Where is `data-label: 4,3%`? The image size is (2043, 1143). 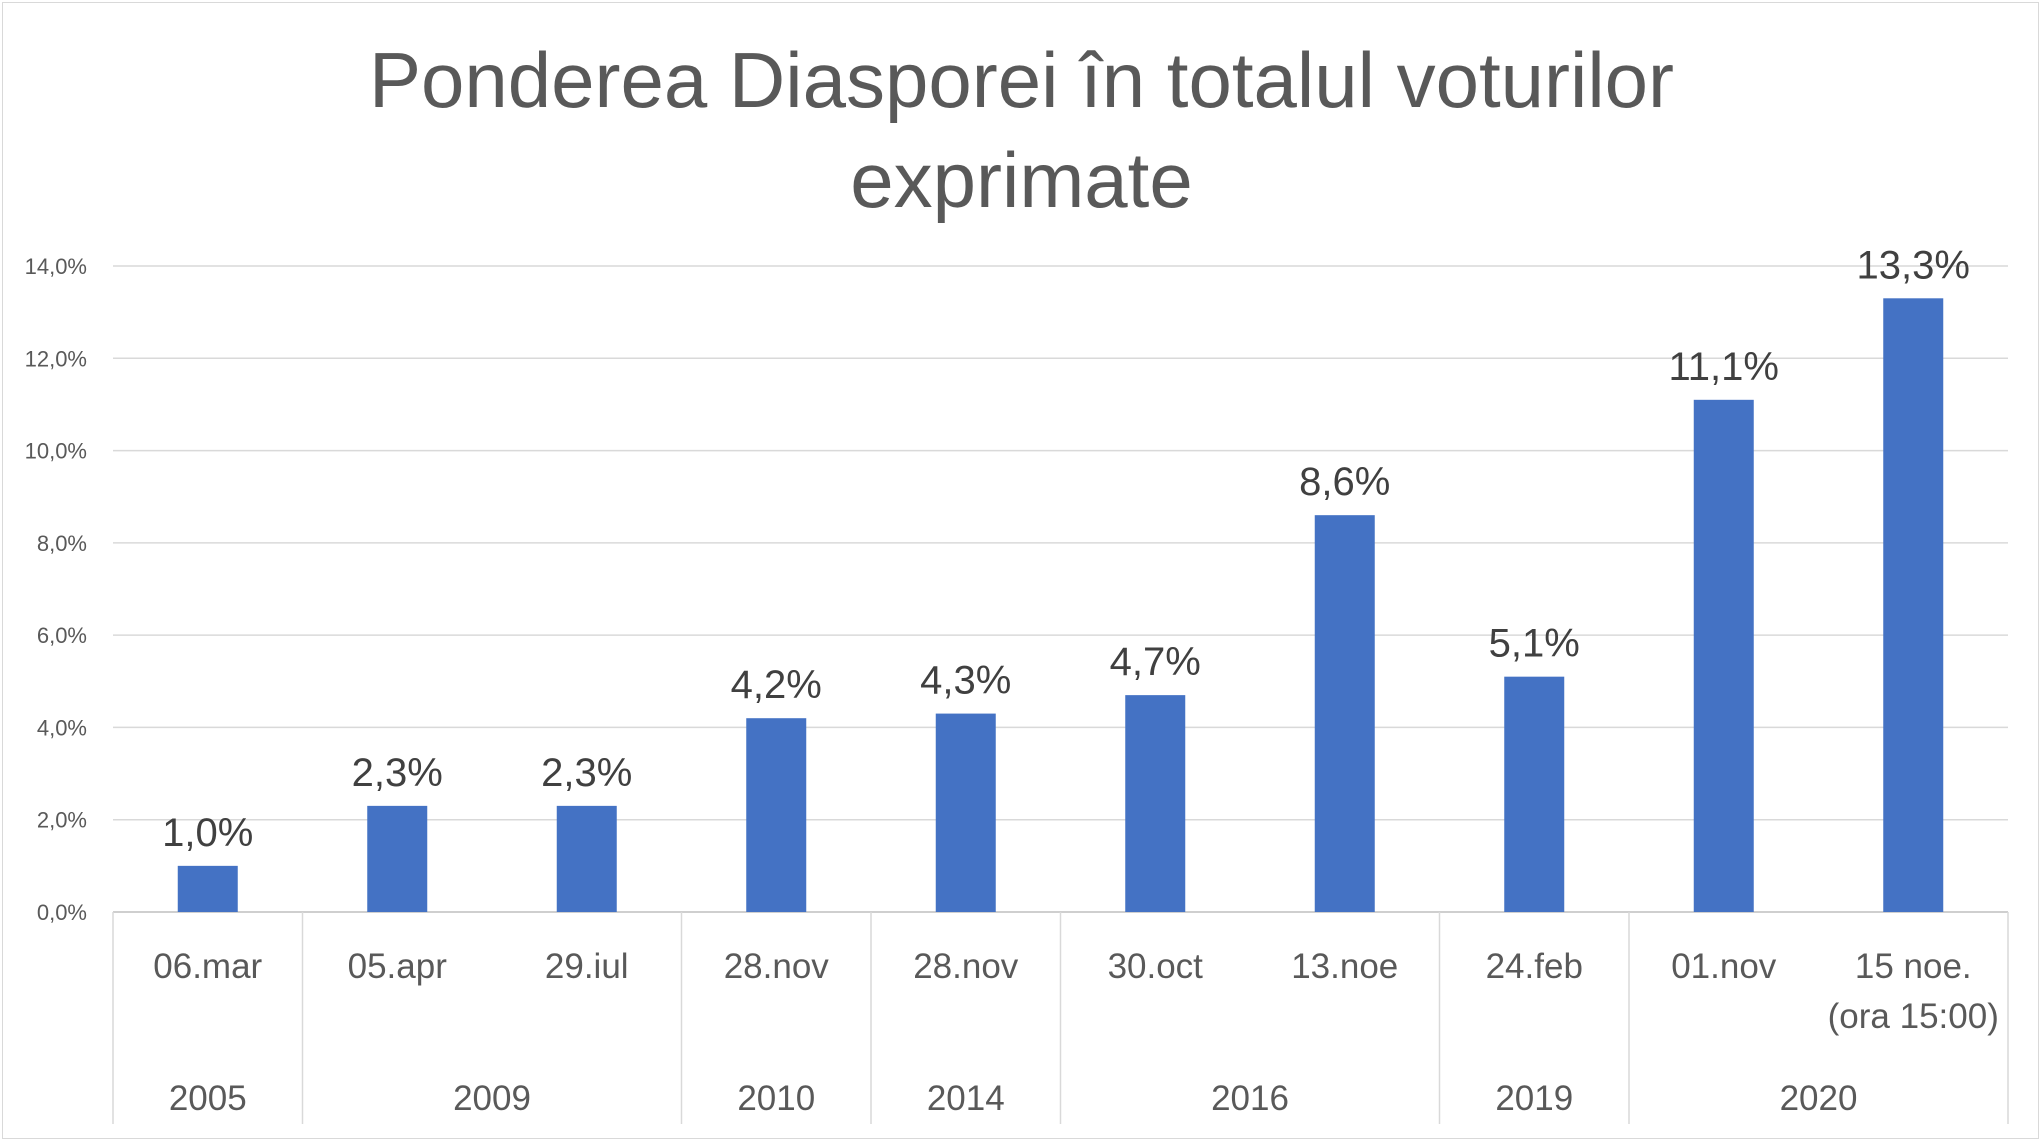
data-label: 4,3% is located at coordinates (965, 681).